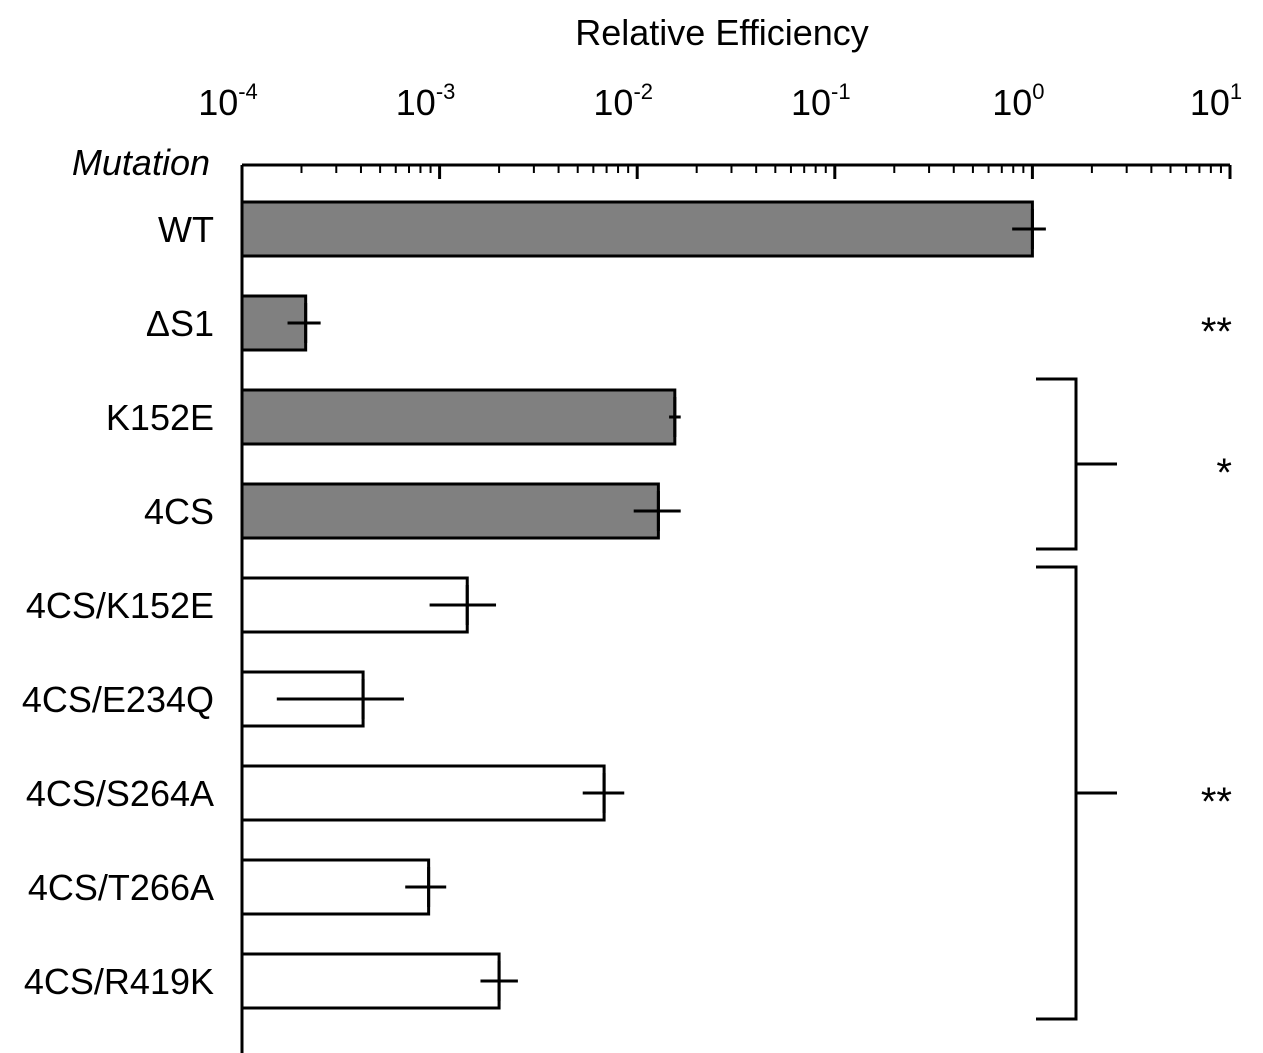  Describe the element at coordinates (141, 162) in the screenshot. I see `category-axis-header: Mutation` at that location.